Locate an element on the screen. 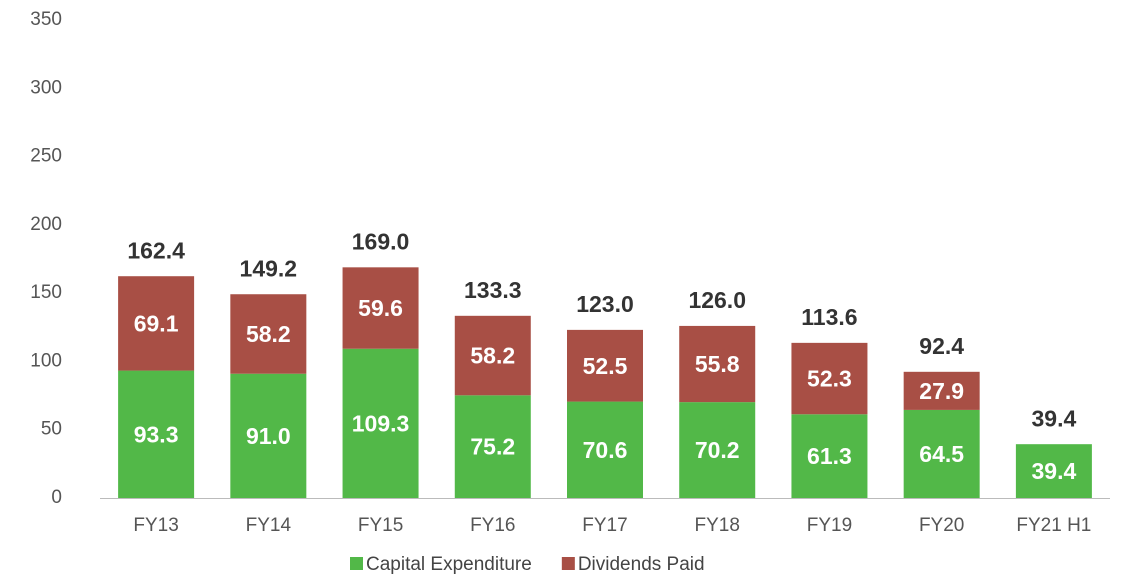  data-label: 64.5 is located at coordinates (941, 454).